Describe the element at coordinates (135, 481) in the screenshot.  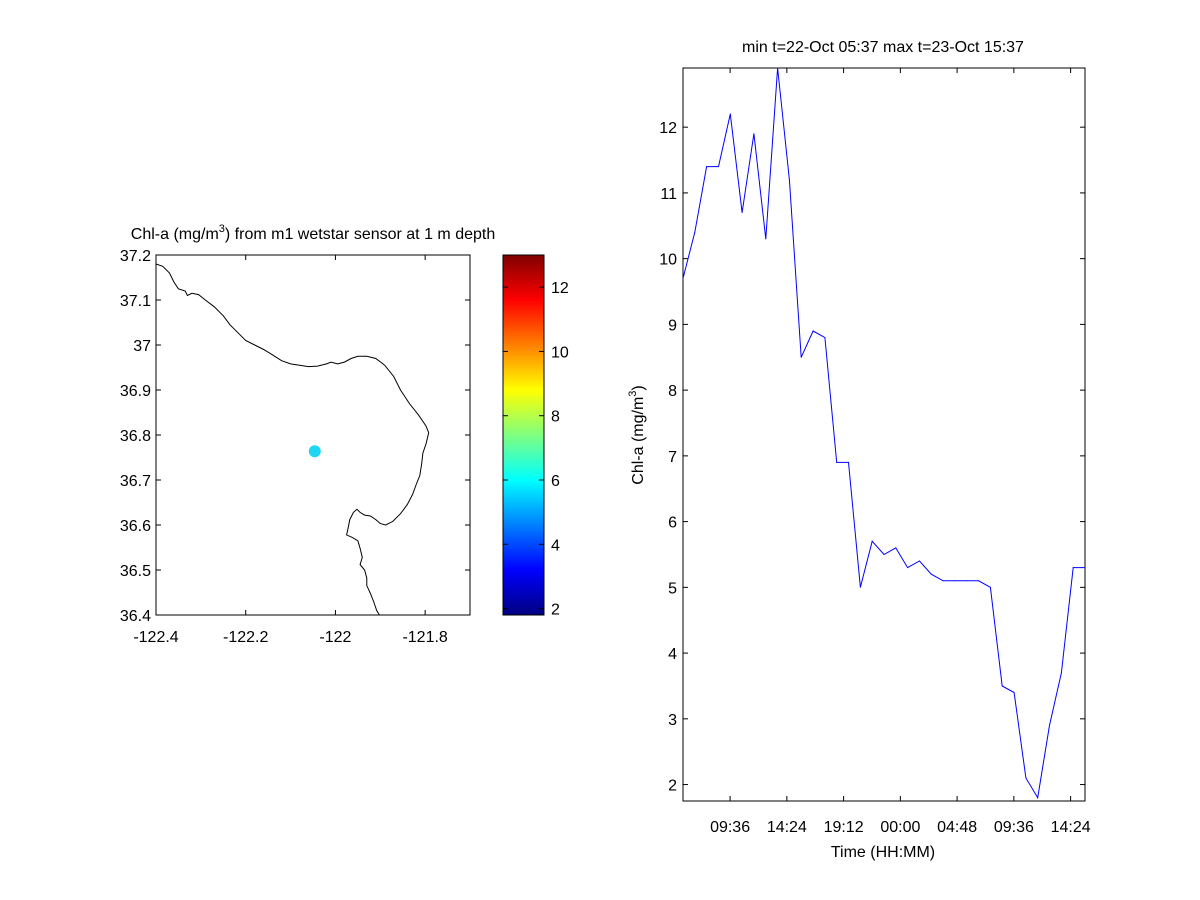
I see `map-y-tick-label: 36.7` at that location.